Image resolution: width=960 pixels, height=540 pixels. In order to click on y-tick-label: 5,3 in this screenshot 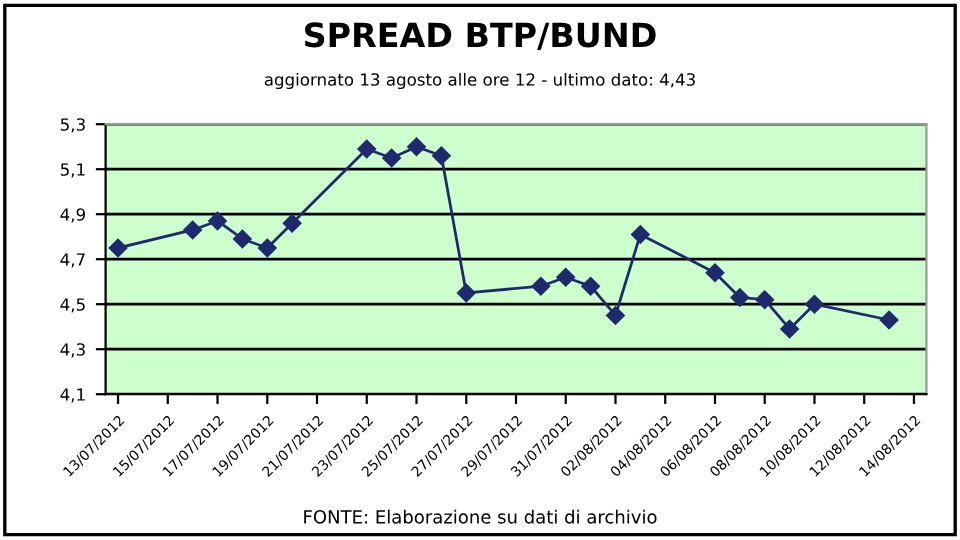, I will do `click(72, 125)`.